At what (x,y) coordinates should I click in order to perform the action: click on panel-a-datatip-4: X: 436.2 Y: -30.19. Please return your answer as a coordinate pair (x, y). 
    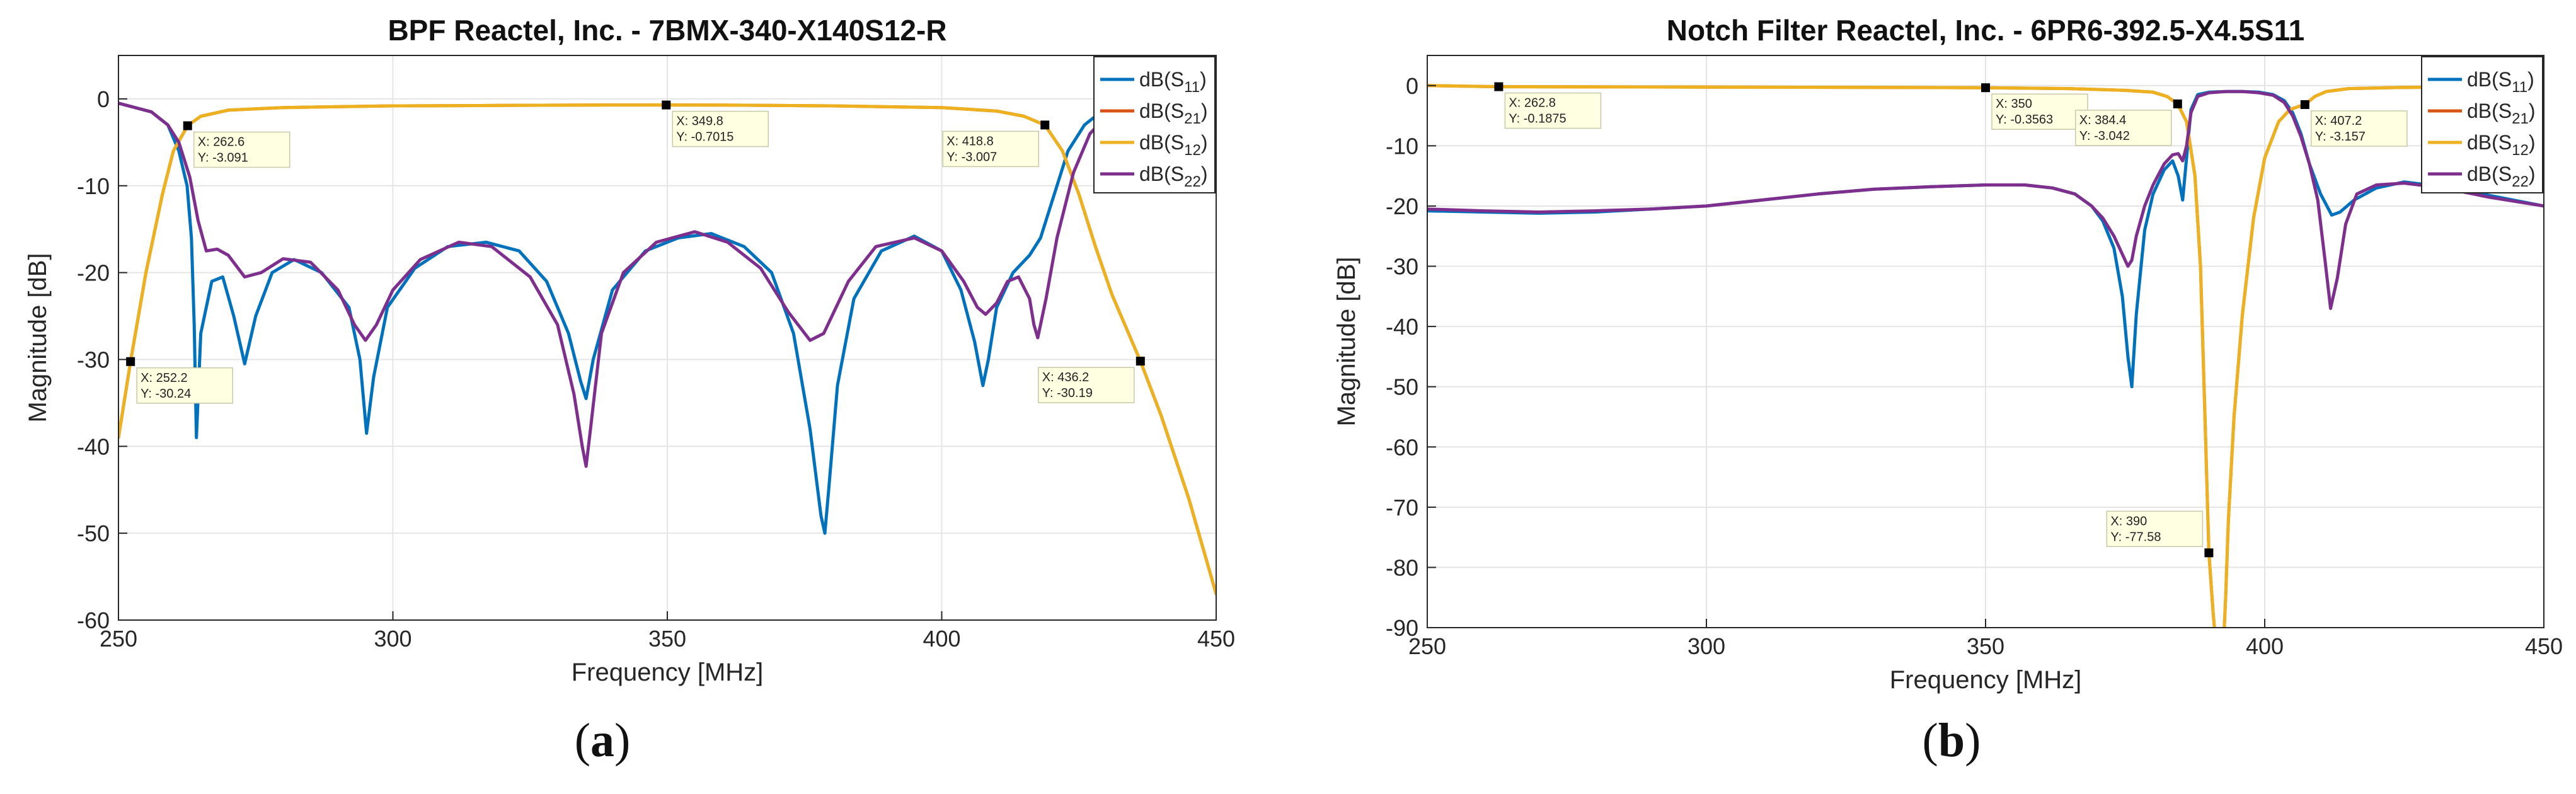
    Looking at the image, I should click on (1091, 380).